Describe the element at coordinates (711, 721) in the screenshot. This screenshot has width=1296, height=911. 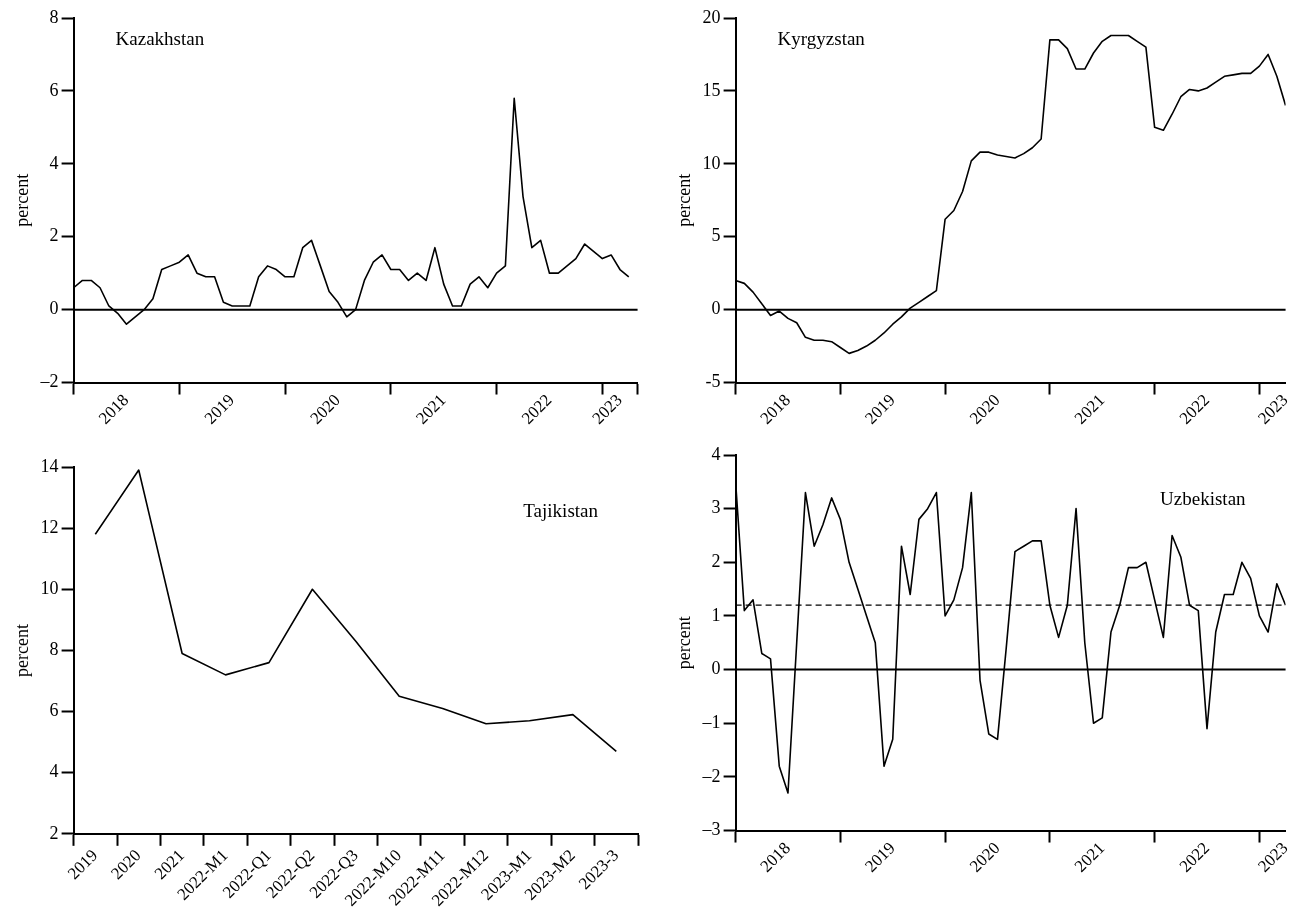
I see `y-tick-label: –1` at that location.